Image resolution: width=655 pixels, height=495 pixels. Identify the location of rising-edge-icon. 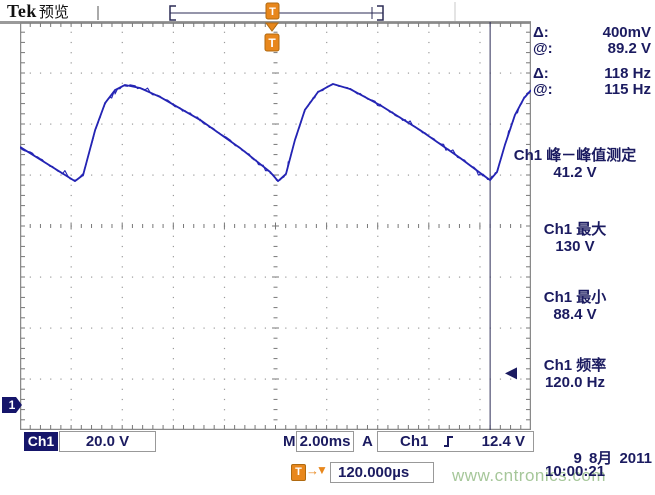
(449, 441).